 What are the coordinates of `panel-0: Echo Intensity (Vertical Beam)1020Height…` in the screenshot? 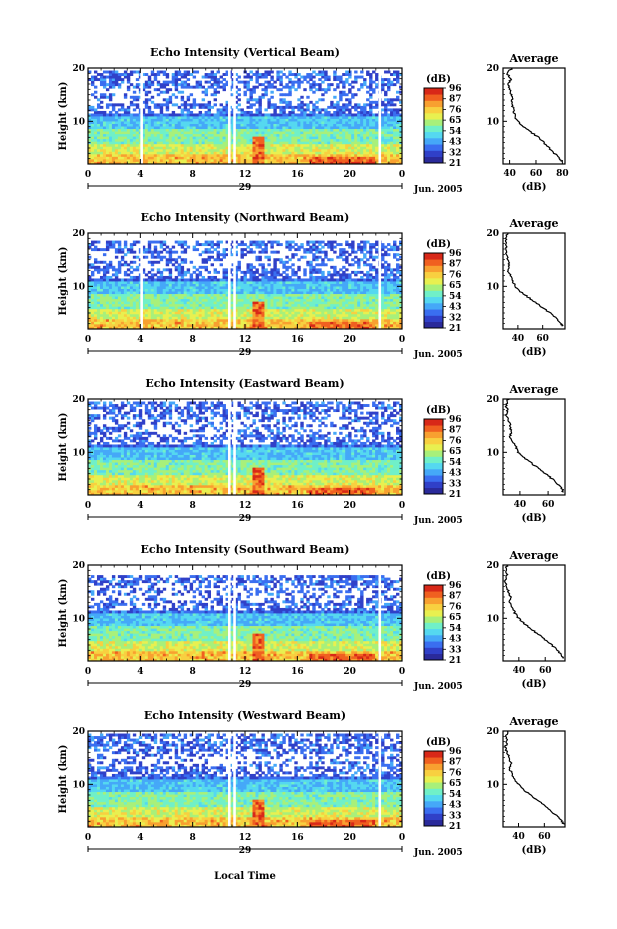 It's located at (313, 120).